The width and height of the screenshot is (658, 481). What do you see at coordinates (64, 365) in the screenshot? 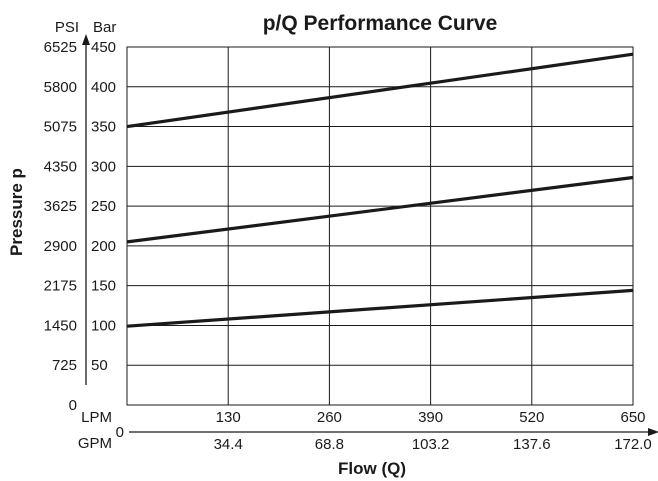
I see `y-tick-psi: 725` at bounding box center [64, 365].